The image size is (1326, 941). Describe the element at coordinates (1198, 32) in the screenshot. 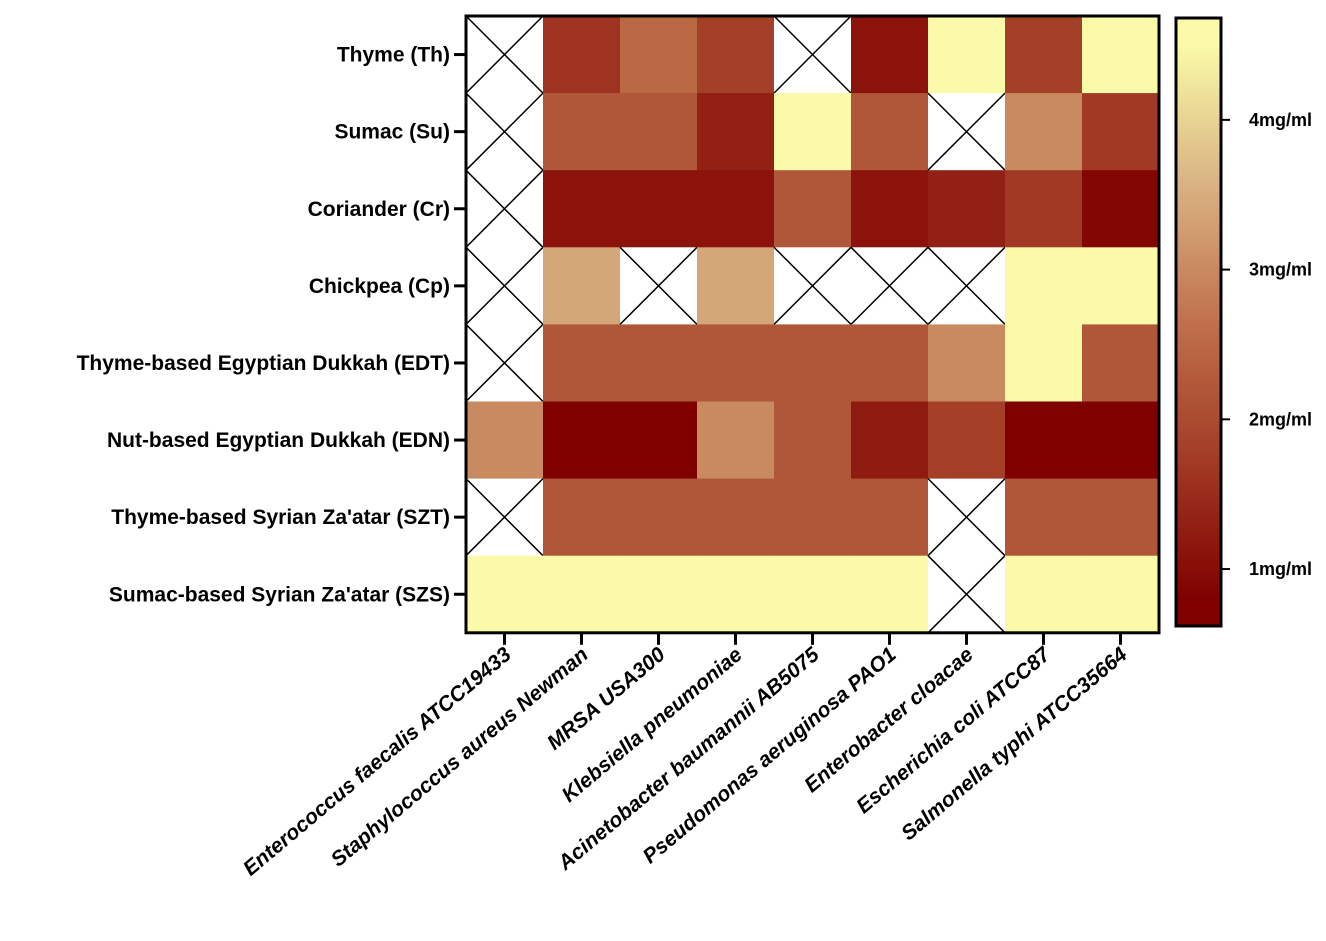

I see `colorbar-cap-top` at that location.